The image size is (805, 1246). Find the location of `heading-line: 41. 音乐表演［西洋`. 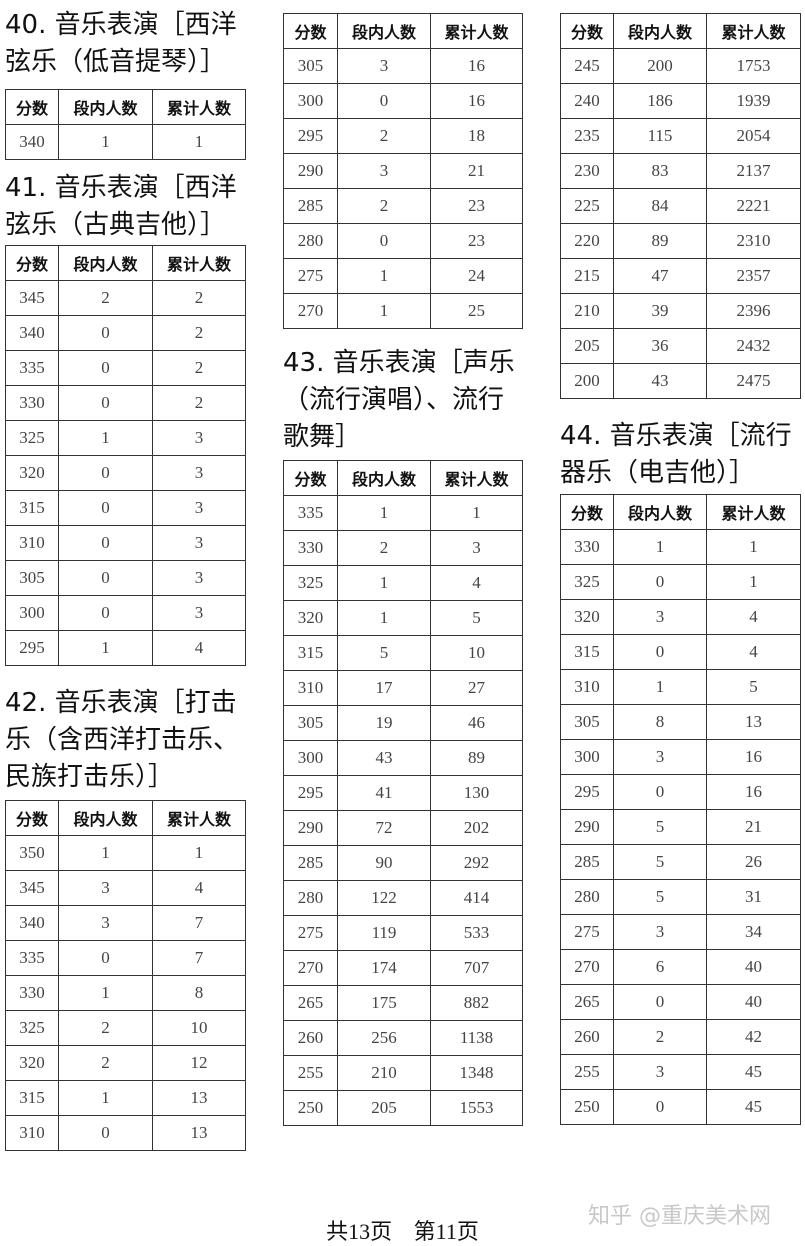

heading-line: 41. 音乐表演［西洋 is located at coordinates (121, 188).